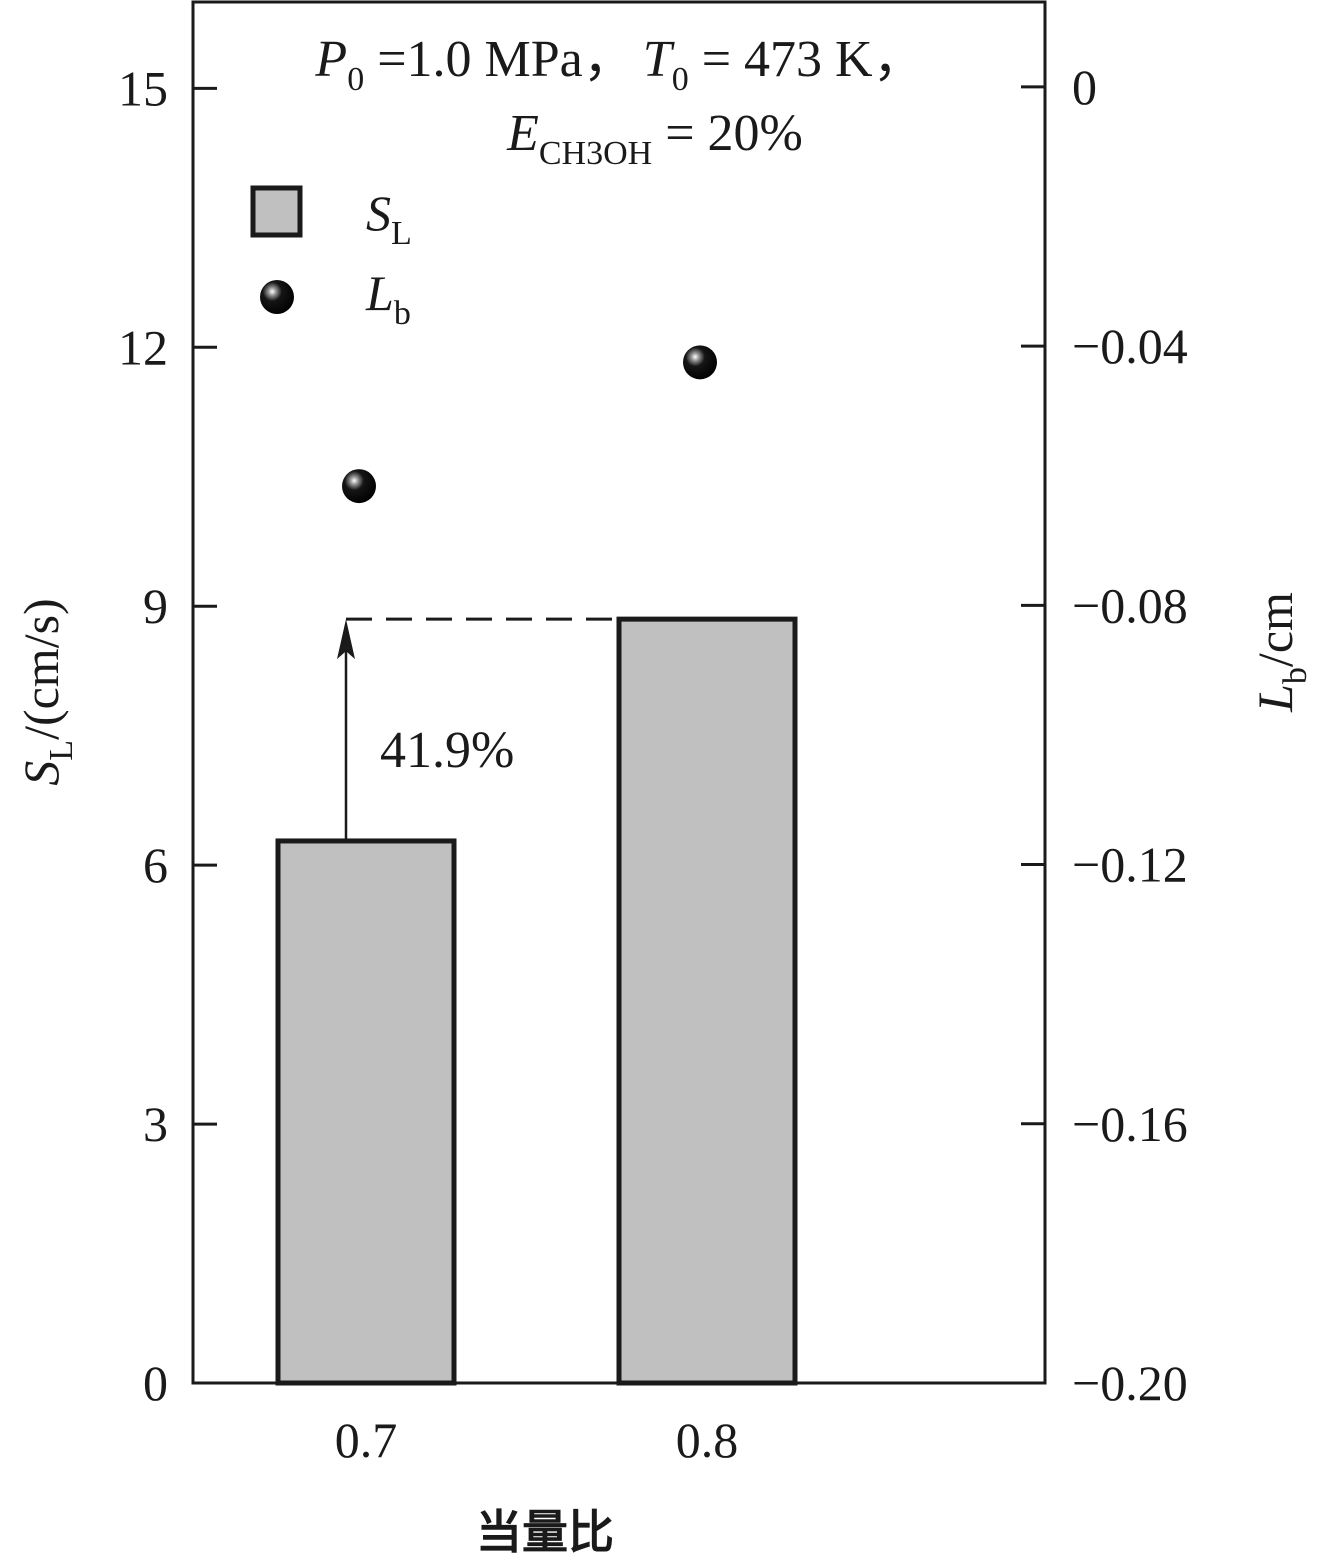  Describe the element at coordinates (366, 1440) in the screenshot. I see `x-tick-label: 0.7` at that location.